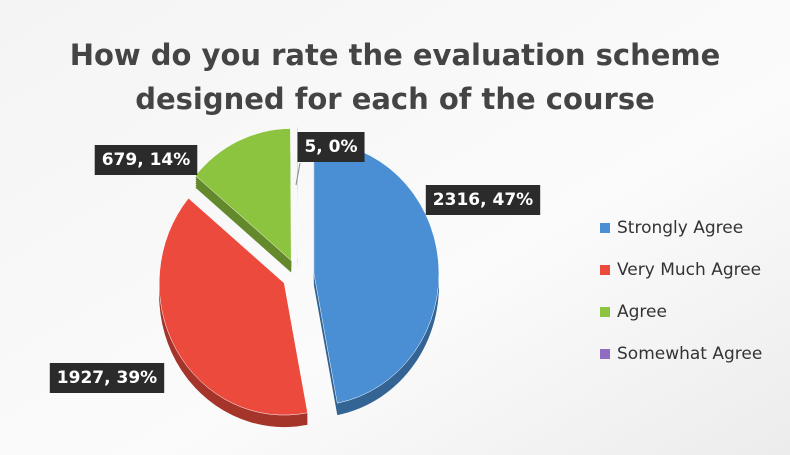  I want to click on legend-label: Agree, so click(642, 312).